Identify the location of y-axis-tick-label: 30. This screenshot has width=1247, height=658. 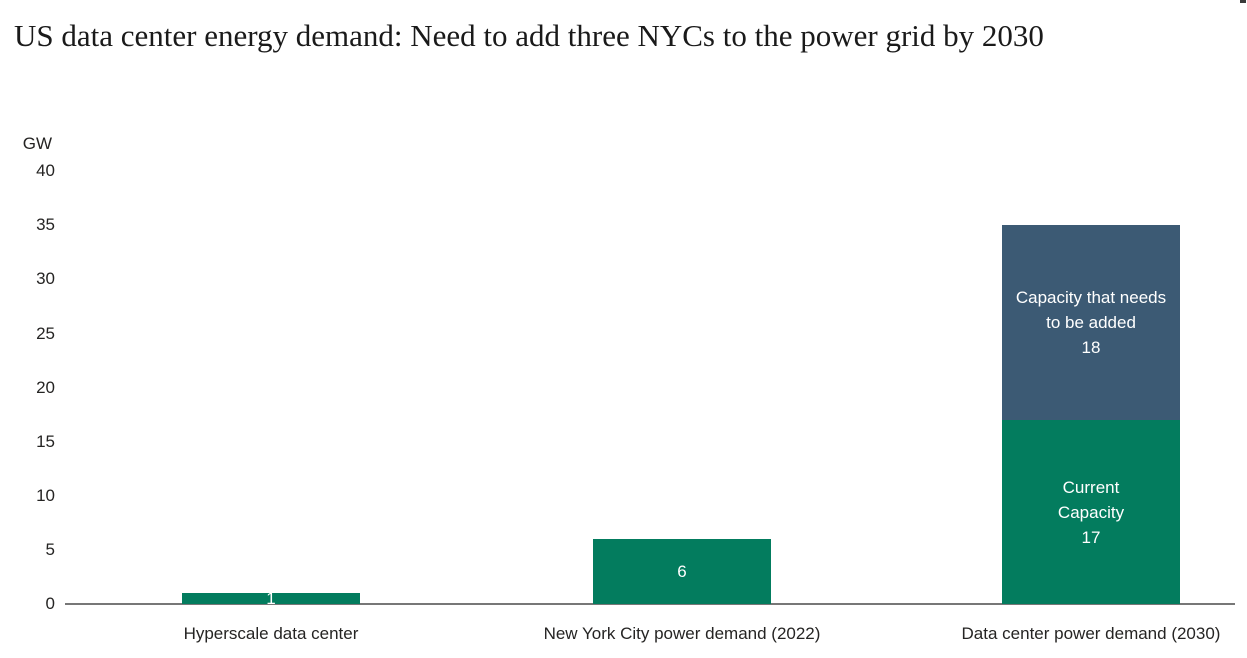
(45, 279).